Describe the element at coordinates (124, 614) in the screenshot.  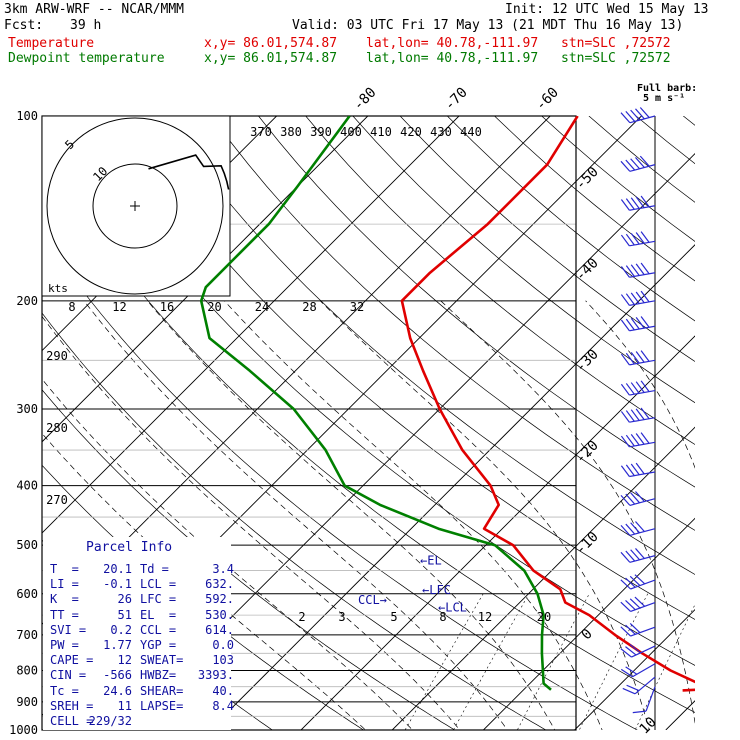
I see `parcel-info-value: 51` at that location.